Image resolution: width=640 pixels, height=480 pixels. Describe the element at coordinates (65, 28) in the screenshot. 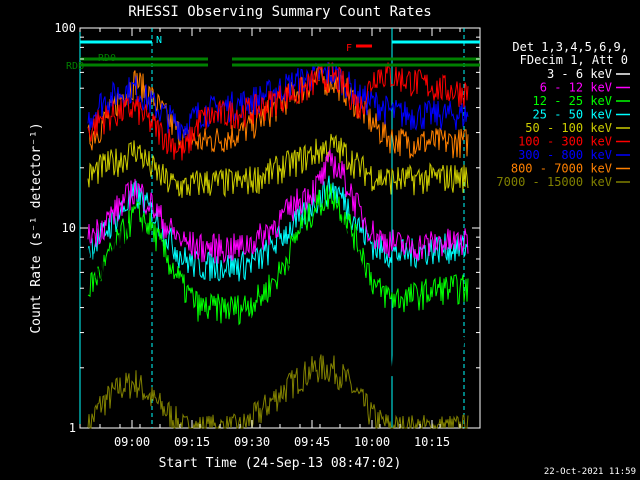

I see `y-tick-label: 100` at that location.